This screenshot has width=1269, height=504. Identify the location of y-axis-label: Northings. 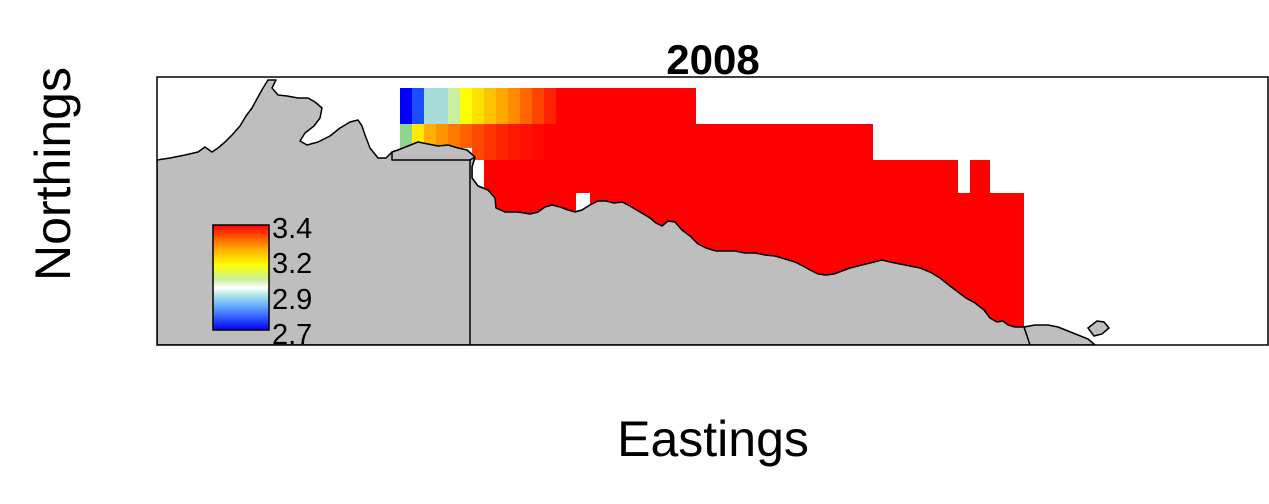
(53, 174).